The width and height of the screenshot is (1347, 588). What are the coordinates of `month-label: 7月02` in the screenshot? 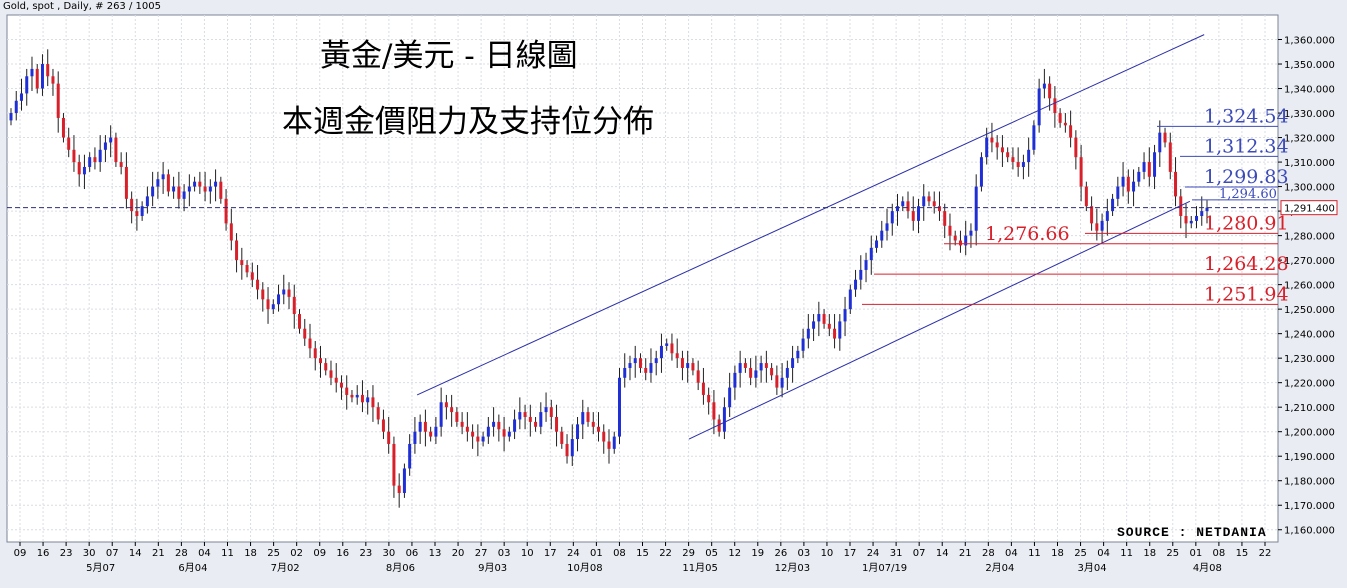 It's located at (285, 568).